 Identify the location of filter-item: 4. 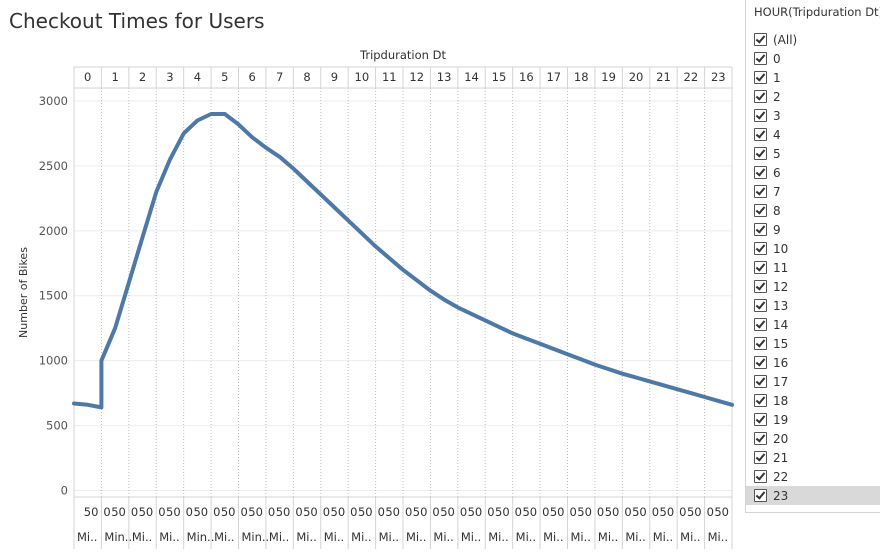
(813, 134).